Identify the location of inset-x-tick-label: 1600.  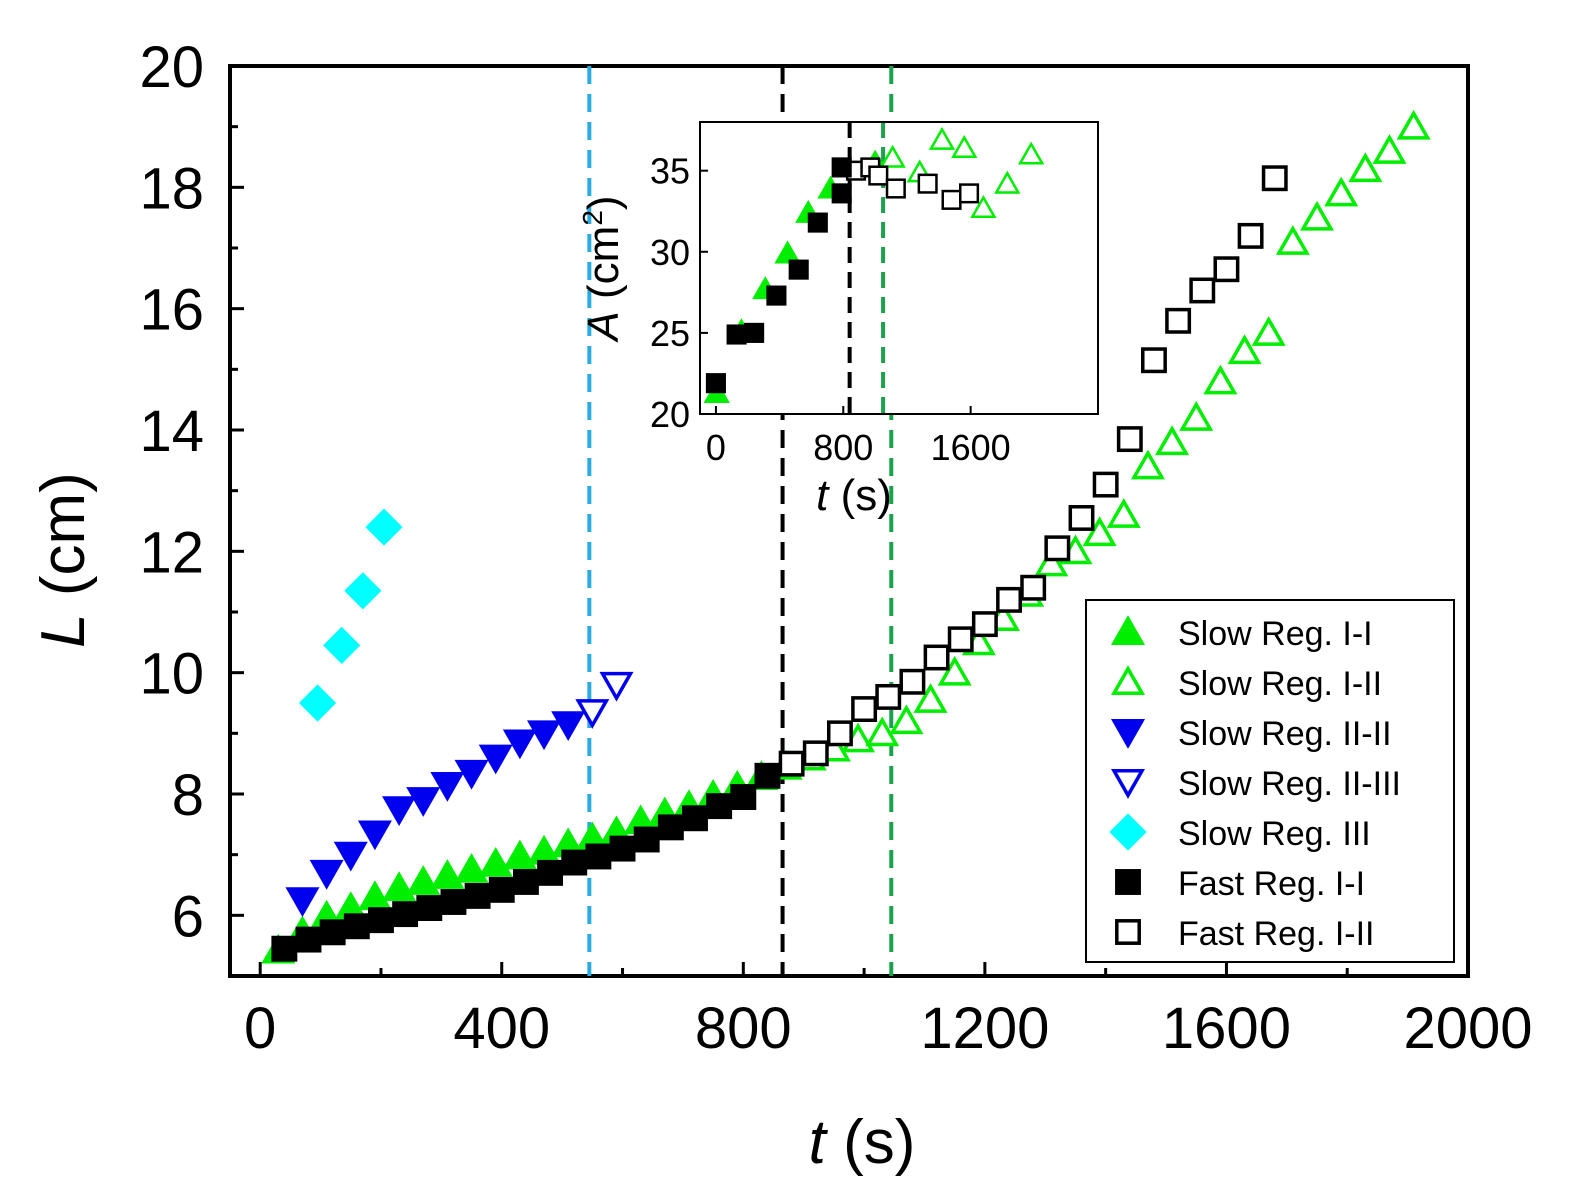
(971, 447).